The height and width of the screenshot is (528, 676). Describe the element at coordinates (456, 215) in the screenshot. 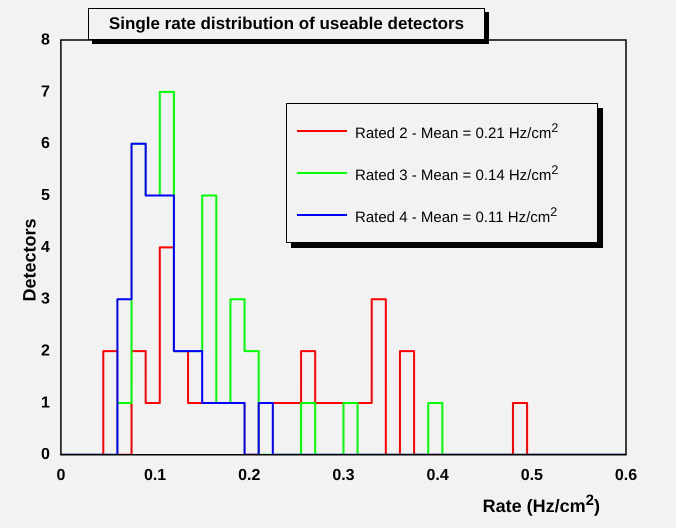

I see `legend-label: Rated 4 - Mean = 0.11 Hz/cm$^{2}$` at that location.